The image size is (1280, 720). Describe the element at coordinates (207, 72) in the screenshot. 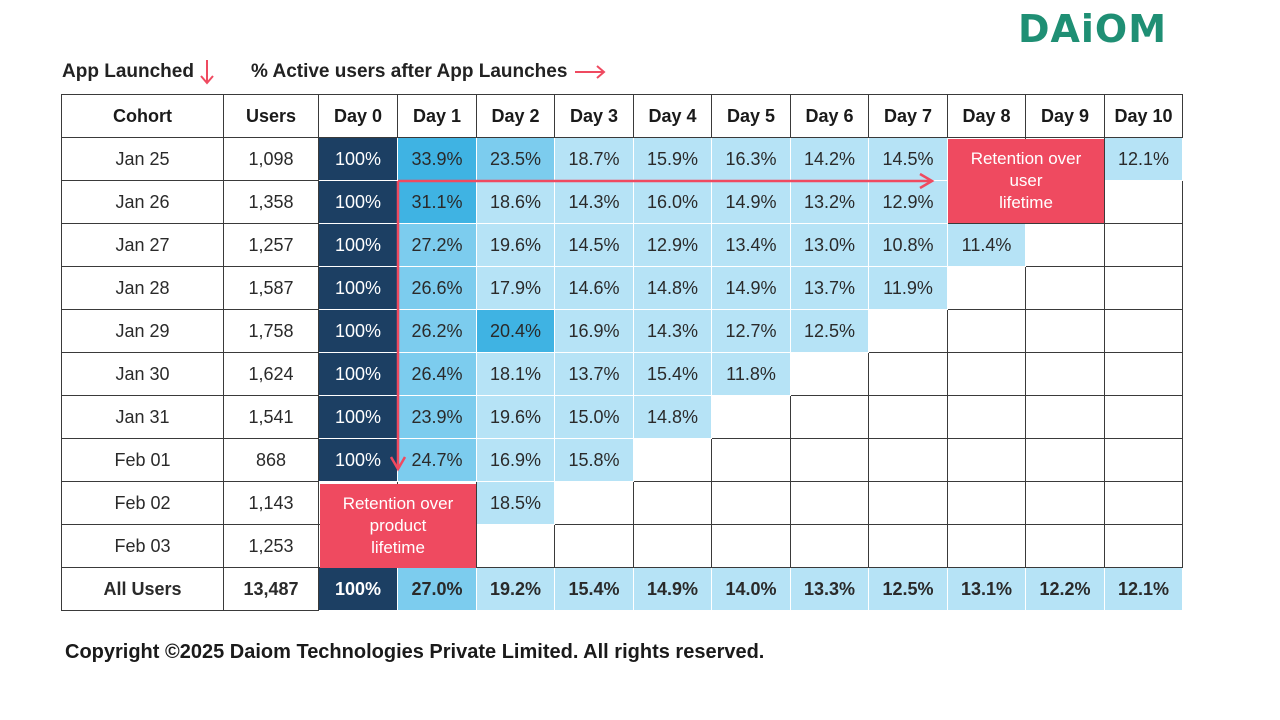

I see `arrow-down-icon` at that location.